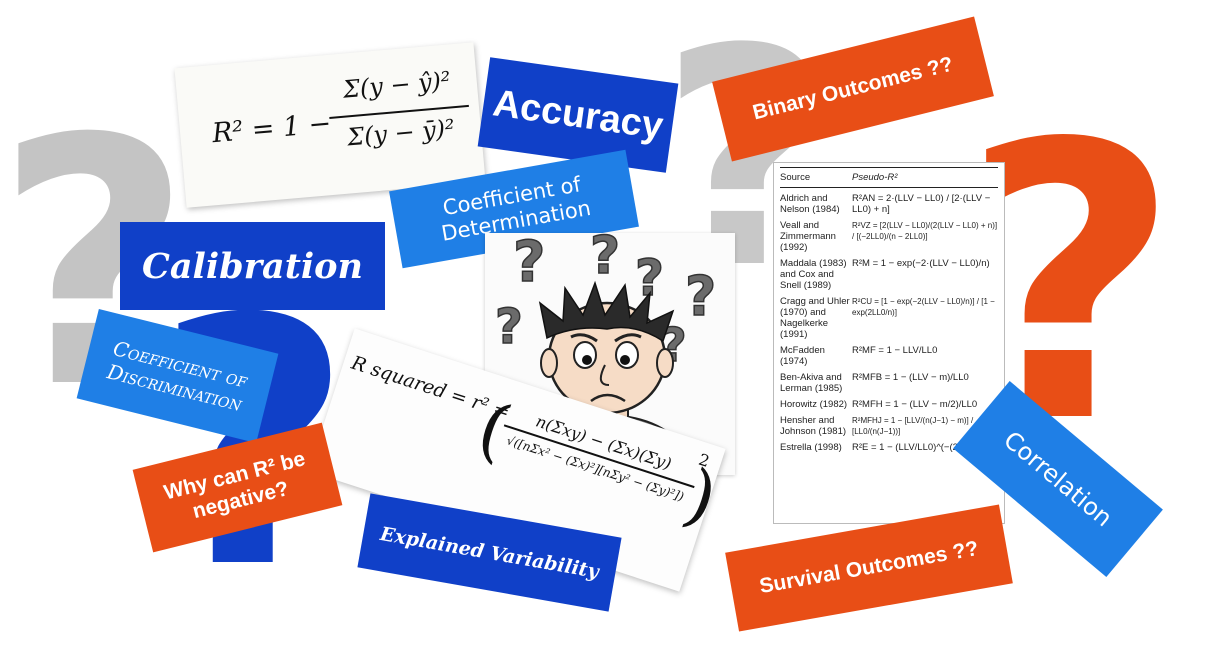  Describe the element at coordinates (813, 426) in the screenshot. I see `row-source: Hensher and Johnson (1981)` at that location.